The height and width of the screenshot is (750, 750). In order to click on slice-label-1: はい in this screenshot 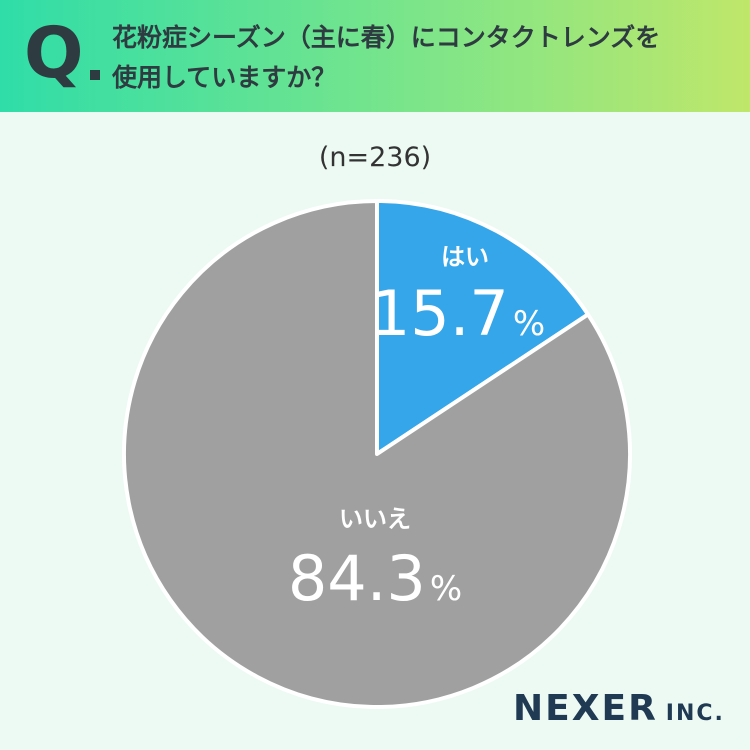, I will do `click(465, 257)`.